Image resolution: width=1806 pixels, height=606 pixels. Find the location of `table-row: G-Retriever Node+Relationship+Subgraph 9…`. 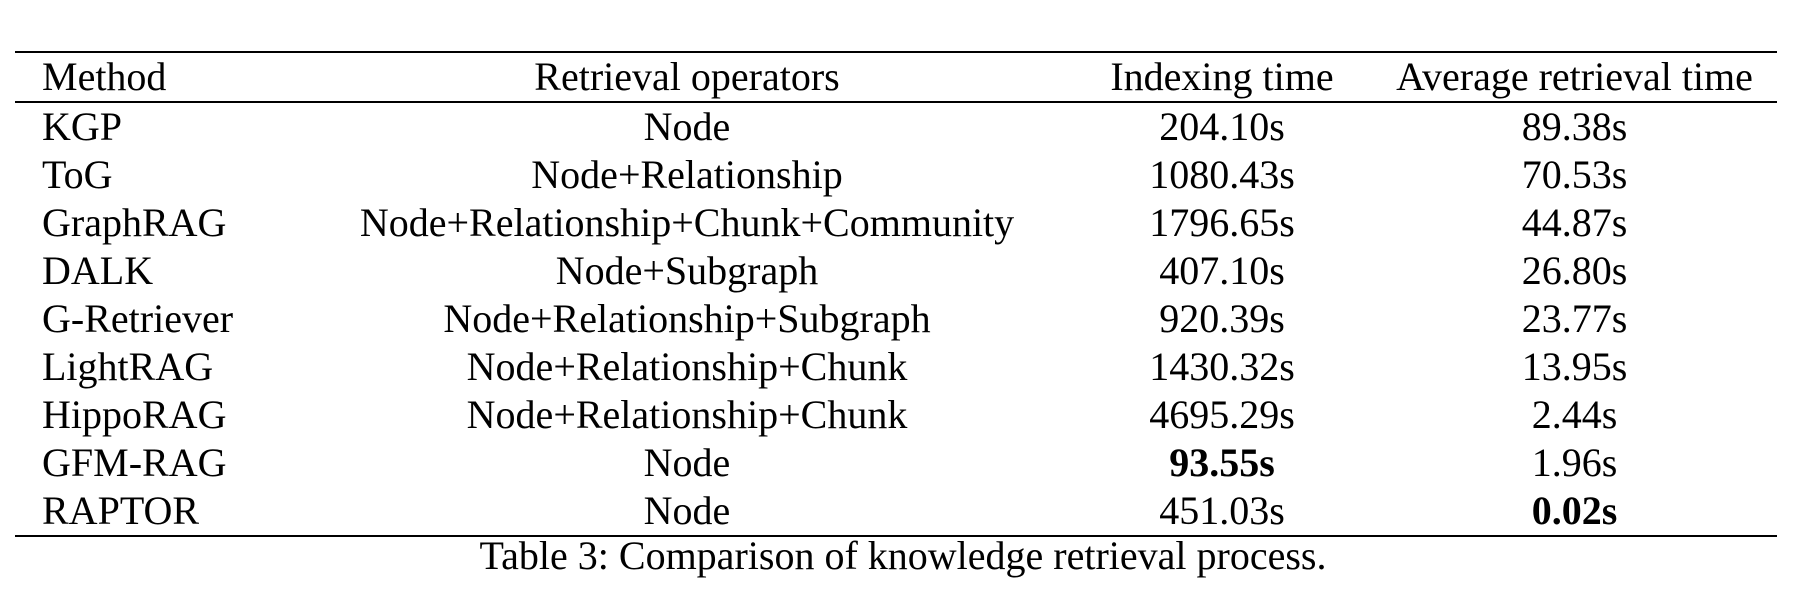

table-row: G-Retriever Node+Relationship+Subgraph 9… is located at coordinates (896, 319).